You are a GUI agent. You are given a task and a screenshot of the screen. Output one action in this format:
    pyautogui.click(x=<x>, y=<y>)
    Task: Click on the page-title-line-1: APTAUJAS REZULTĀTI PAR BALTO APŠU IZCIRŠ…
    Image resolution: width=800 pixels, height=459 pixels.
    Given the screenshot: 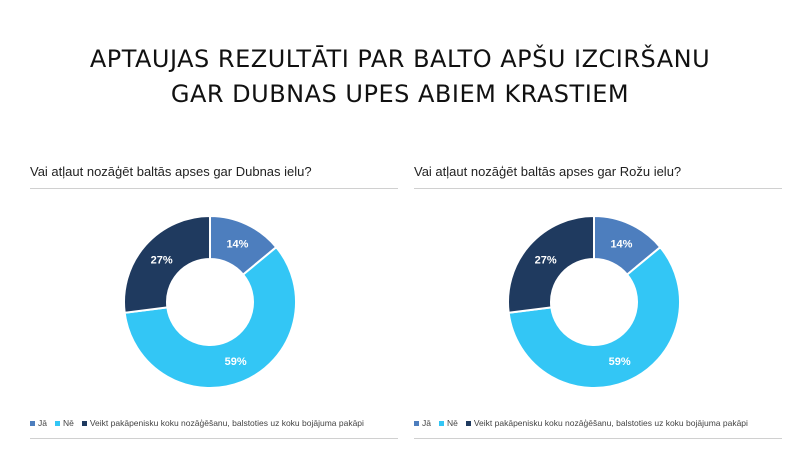 What is the action you would take?
    pyautogui.click(x=400, y=59)
    